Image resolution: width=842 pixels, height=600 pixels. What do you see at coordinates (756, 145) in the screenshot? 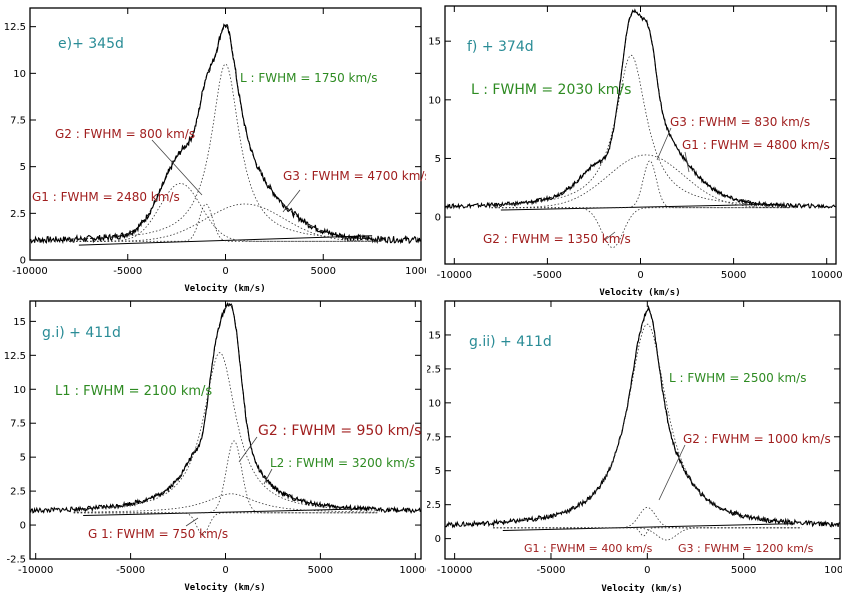
I see `annotation-g1: G1 : FWHM = 4800 km/s` at bounding box center [756, 145].